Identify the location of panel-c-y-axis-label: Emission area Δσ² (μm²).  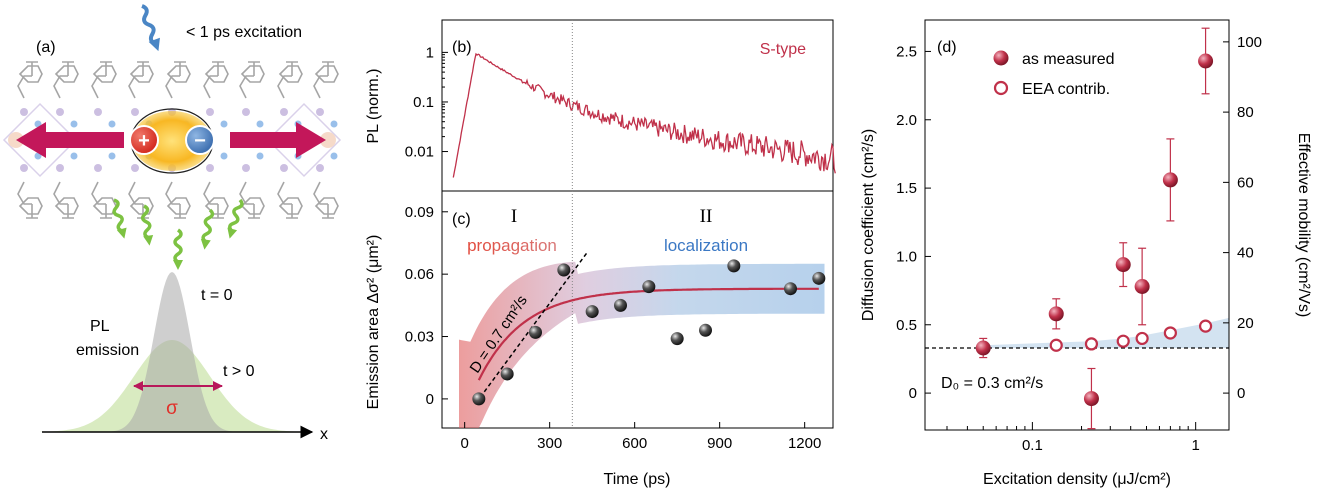
(373, 322).